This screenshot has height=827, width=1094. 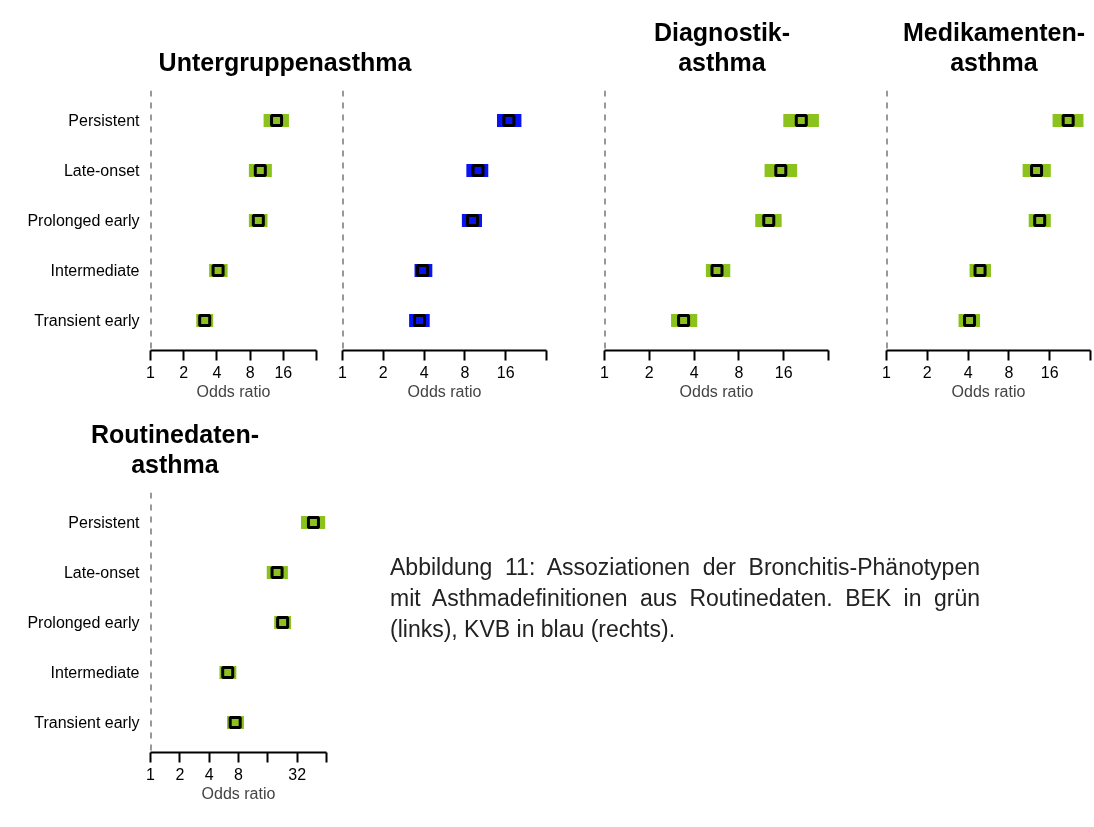 What do you see at coordinates (685, 599) in the screenshot?
I see `text: Abbildung 11: Assoziationen der Bronchitis-Phänotypen mit Asthmadefinitionen aus Routinedaten. BEK in grün (links), KVB in blau (rechts).` at bounding box center [685, 599].